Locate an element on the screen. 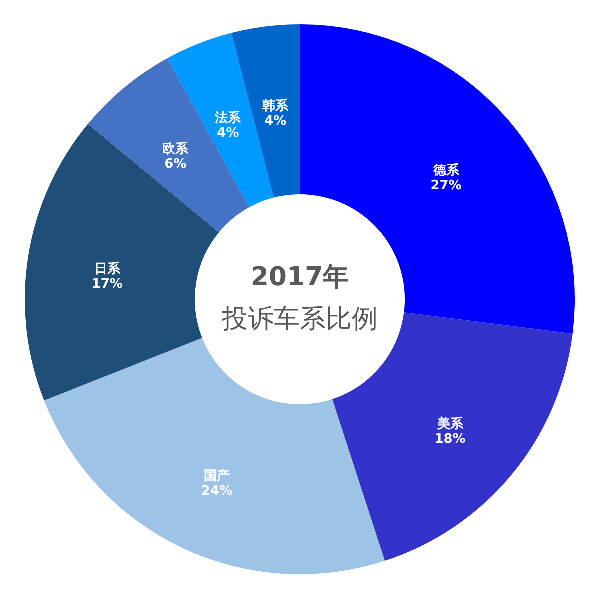 The height and width of the screenshot is (599, 600). slice-label: 法系 is located at coordinates (228, 118).